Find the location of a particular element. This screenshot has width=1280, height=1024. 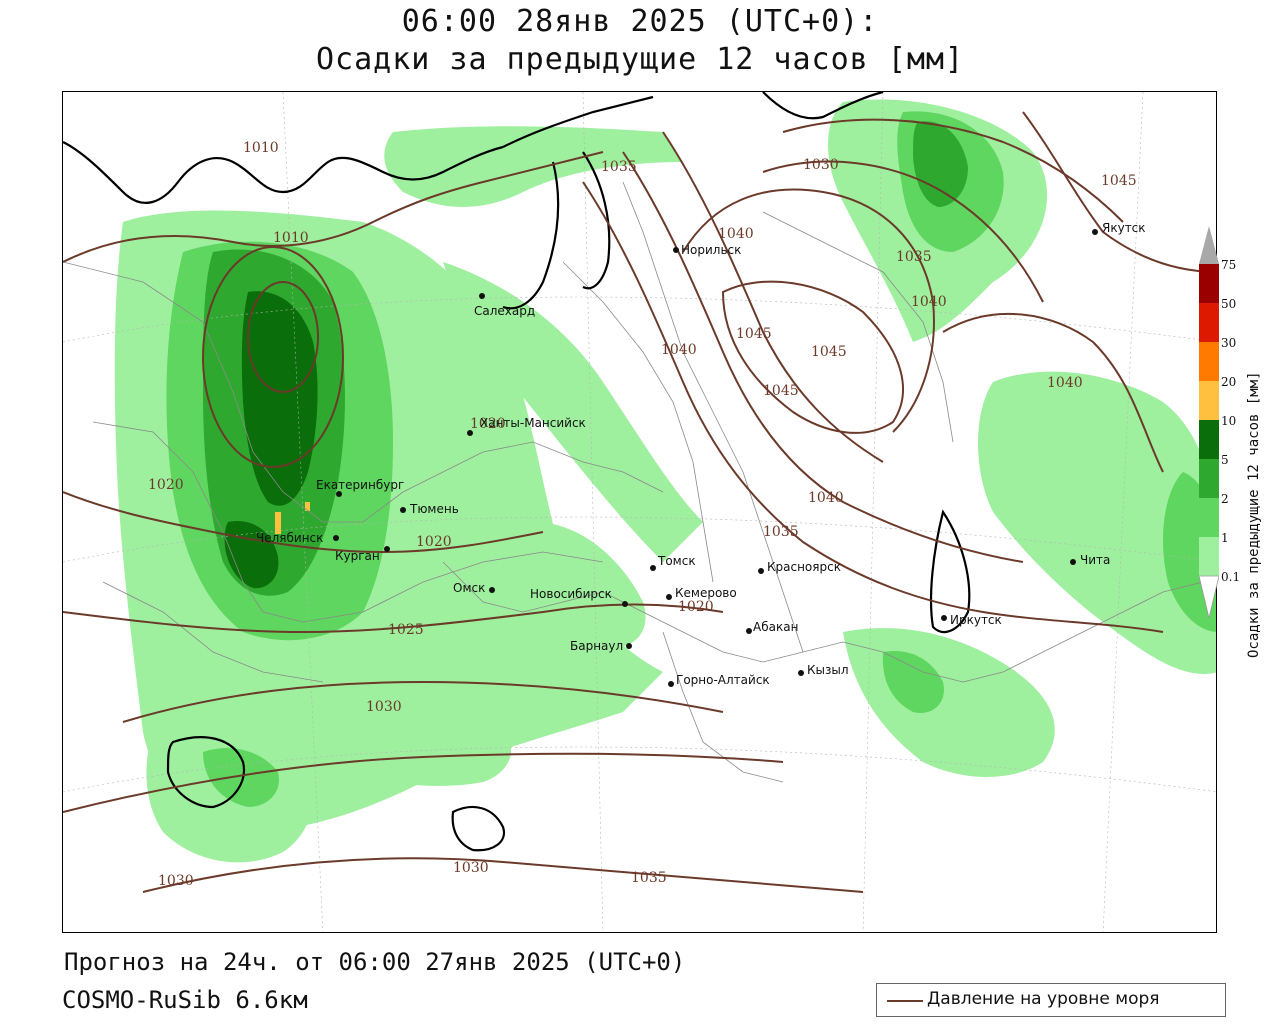

city-marker: Челябинск is located at coordinates (297, 538).